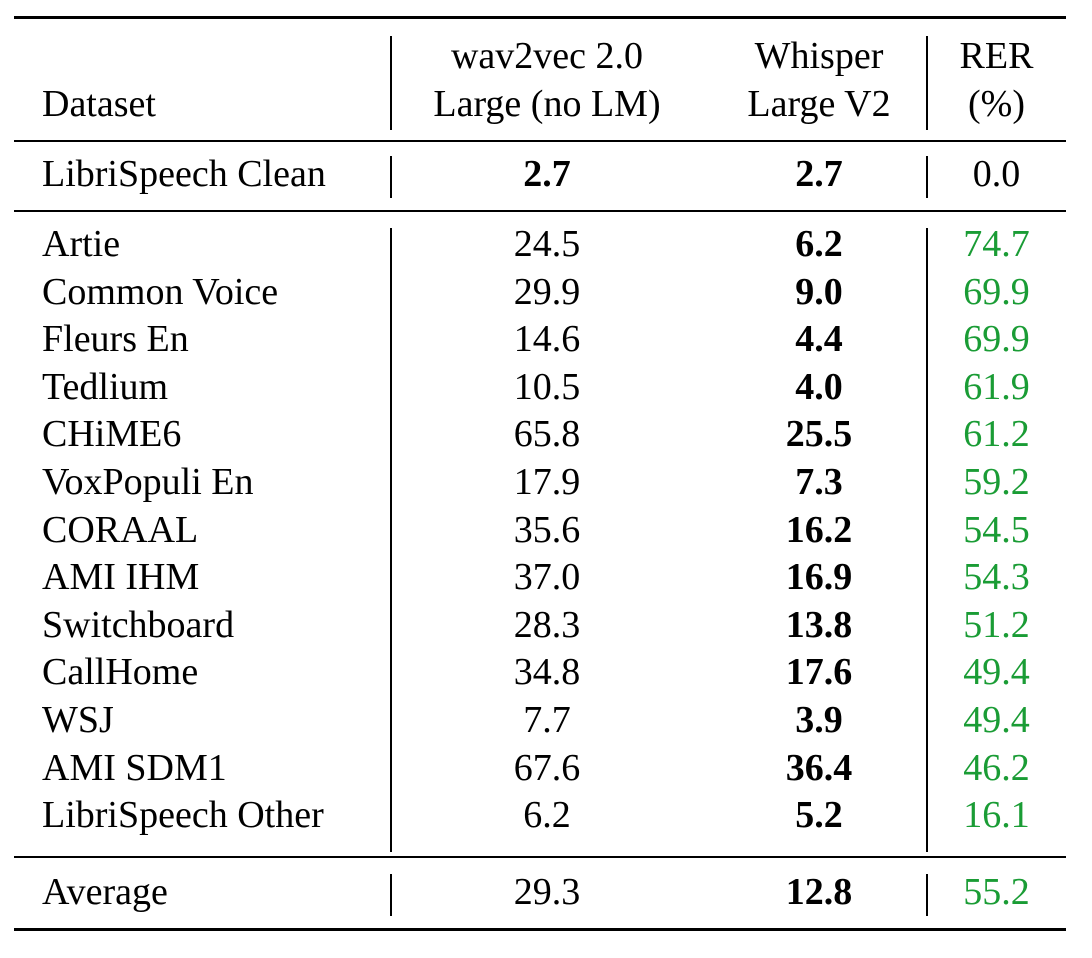 This screenshot has width=1092, height=958. I want to click on row-whisper-value: 16.2, so click(819, 530).